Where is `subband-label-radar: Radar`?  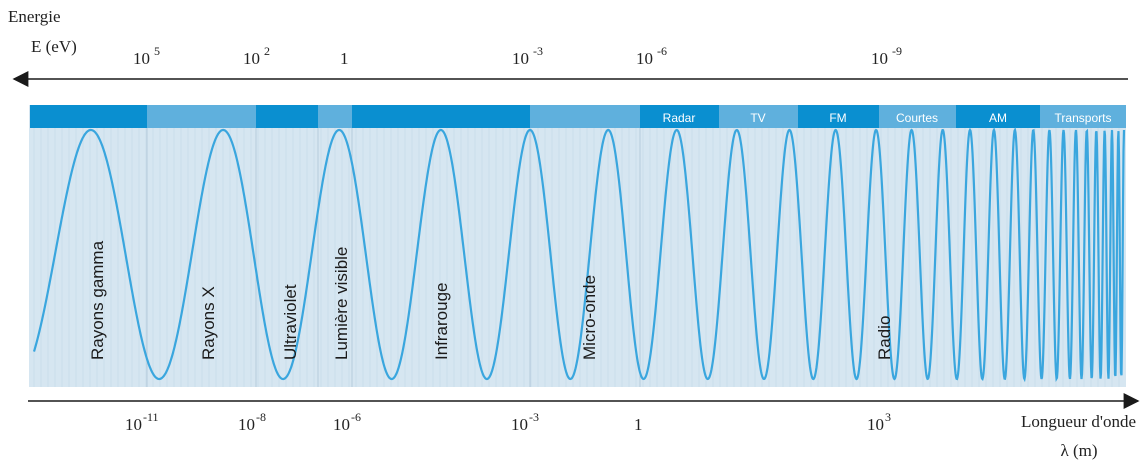
subband-label-radar: Radar is located at coordinates (679, 118).